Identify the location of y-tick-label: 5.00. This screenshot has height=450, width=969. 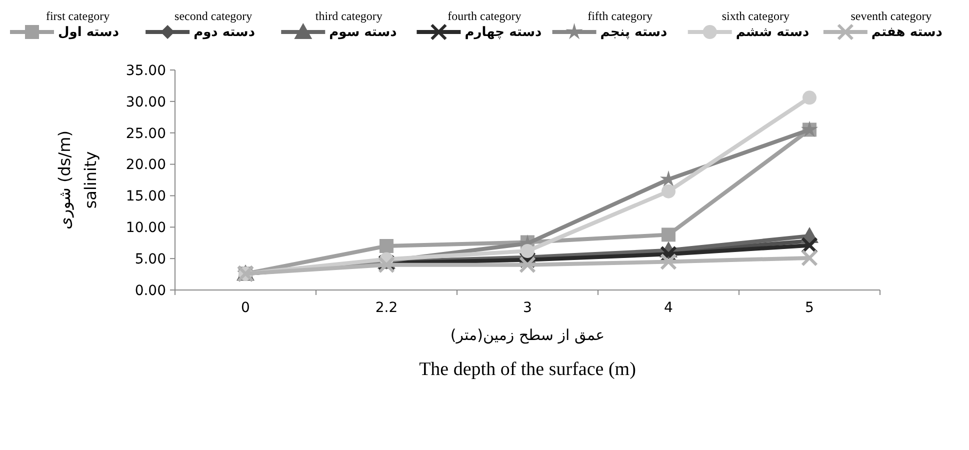
(150, 259).